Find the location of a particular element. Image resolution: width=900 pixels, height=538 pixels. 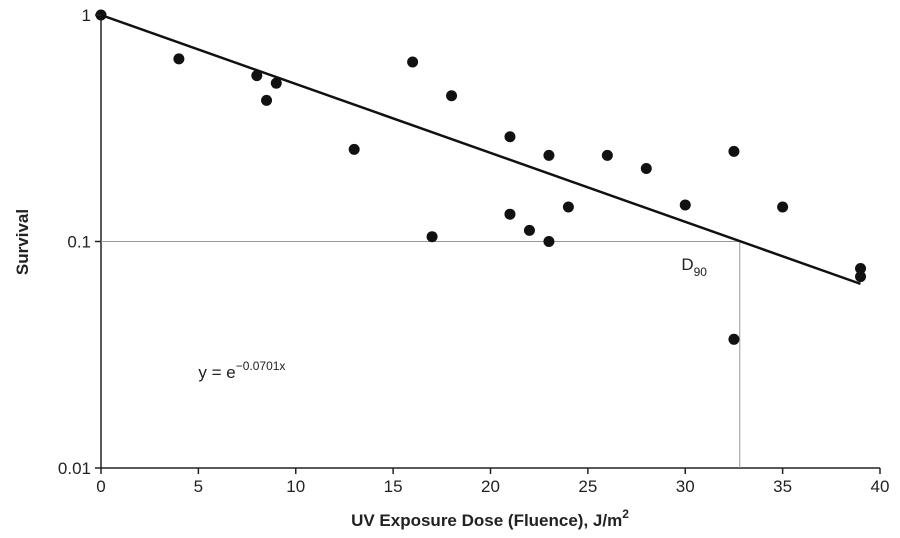

x-tick-label: 40 is located at coordinates (880, 486).